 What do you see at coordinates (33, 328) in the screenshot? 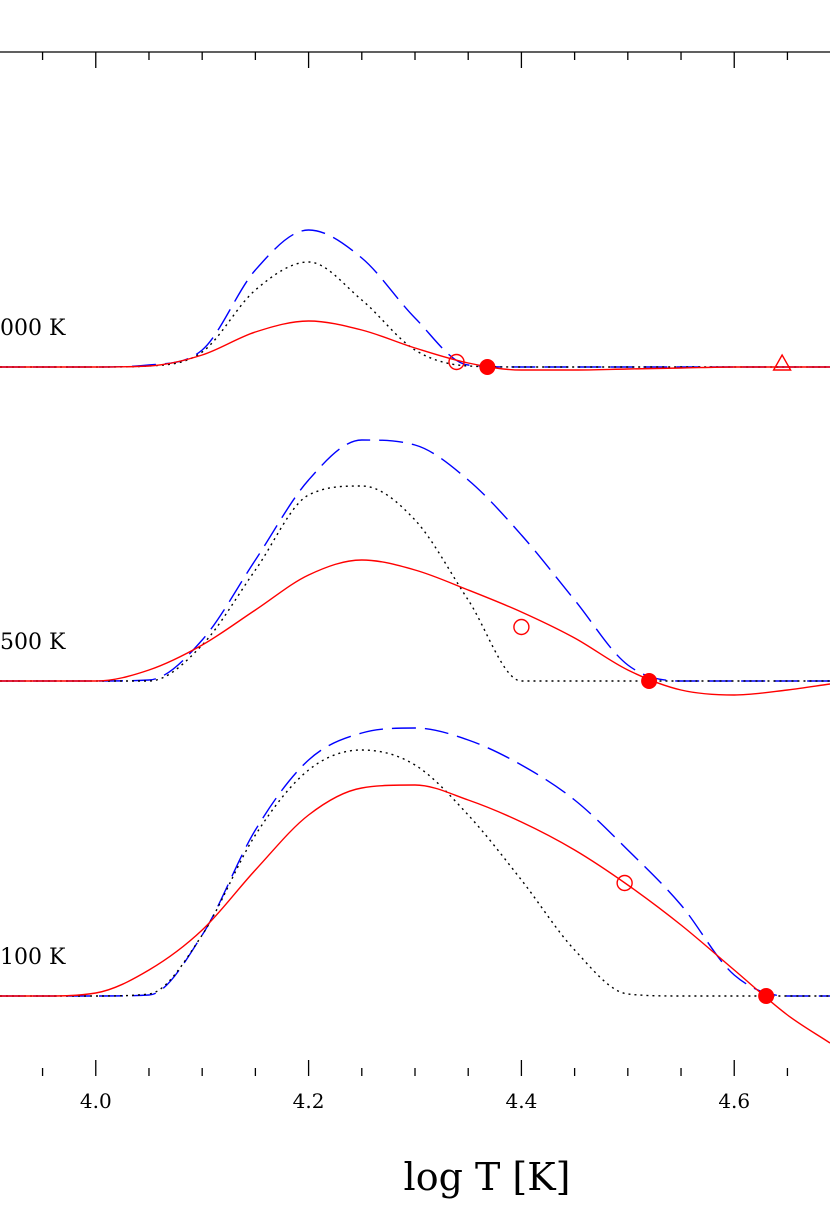
I see `panel-label: 000 K` at bounding box center [33, 328].